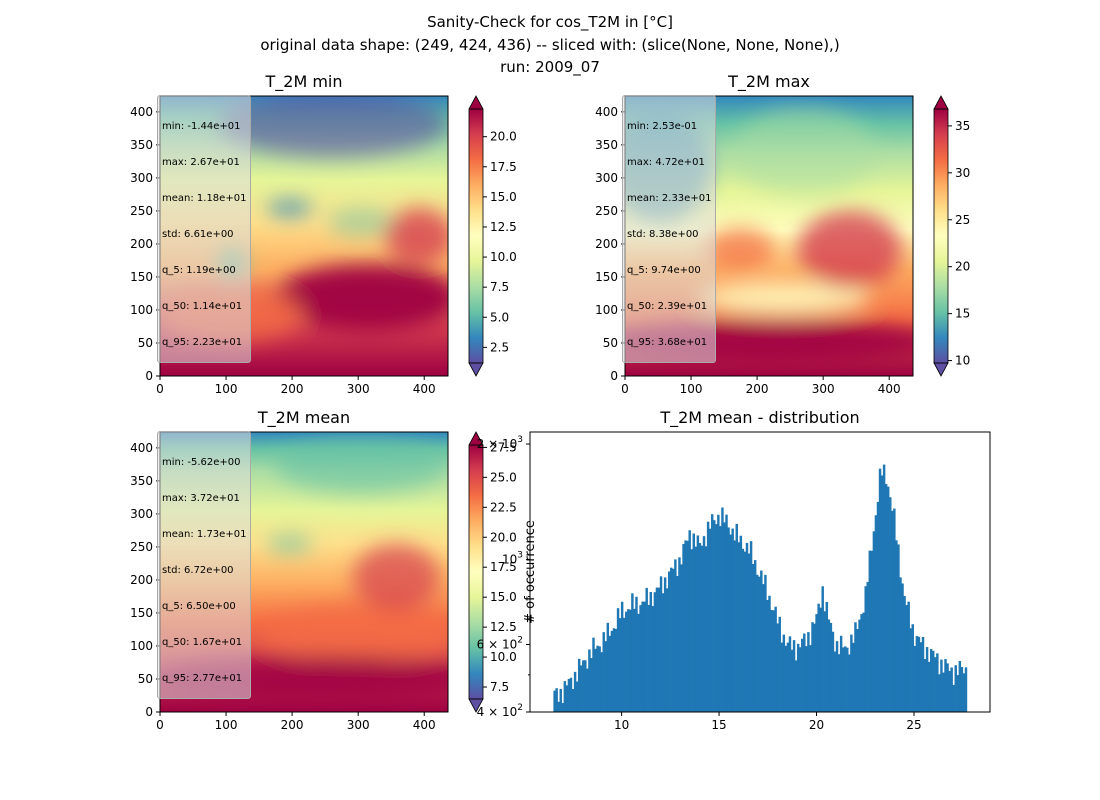 The image size is (1100, 800). Describe the element at coordinates (941, 236) in the screenshot. I see `colorbar-max` at that location.